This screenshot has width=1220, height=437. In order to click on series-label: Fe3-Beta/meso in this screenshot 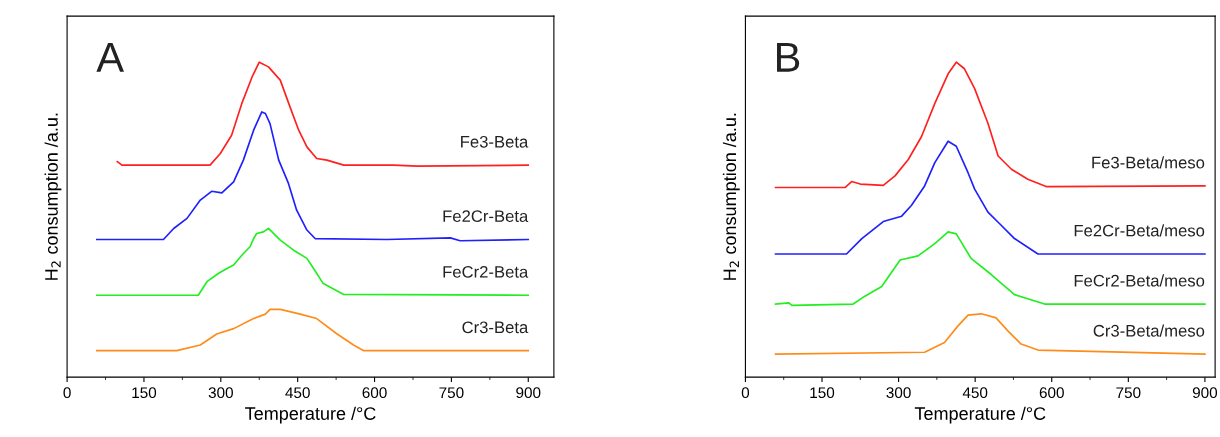, I will do `click(1148, 162)`.